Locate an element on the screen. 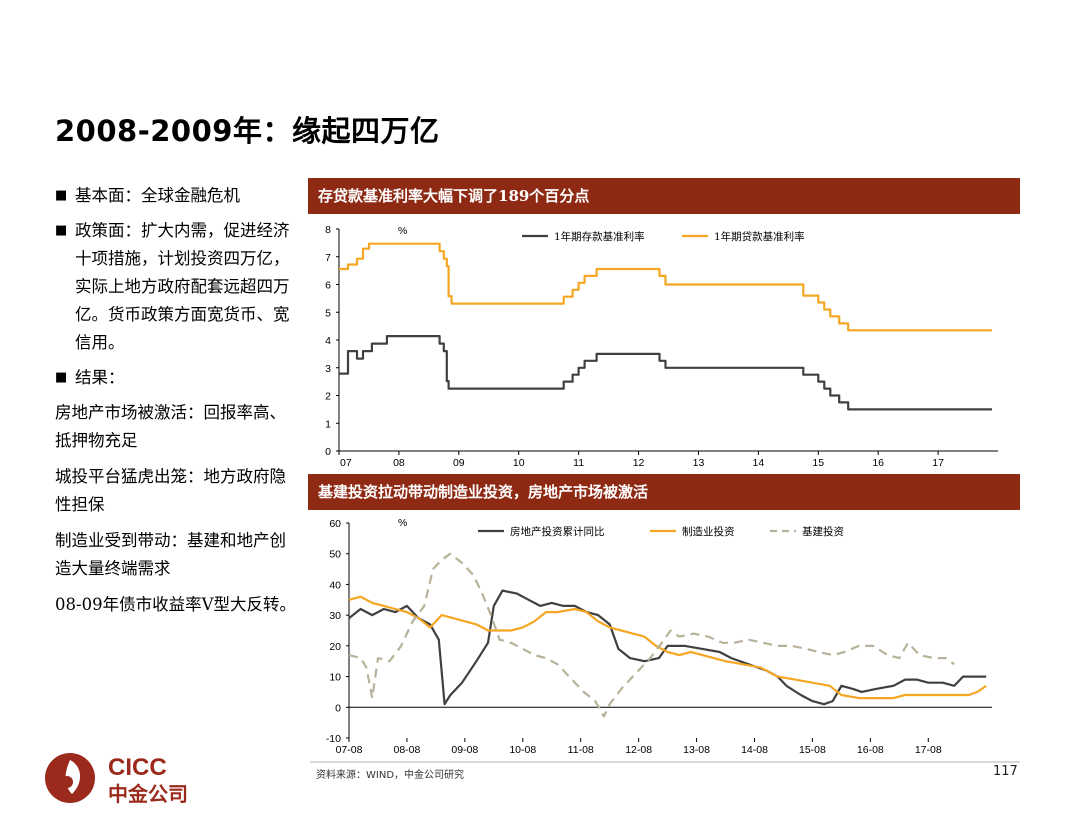 This screenshot has width=1080, height=834. logo-wordmark: CICC is located at coordinates (137, 767).